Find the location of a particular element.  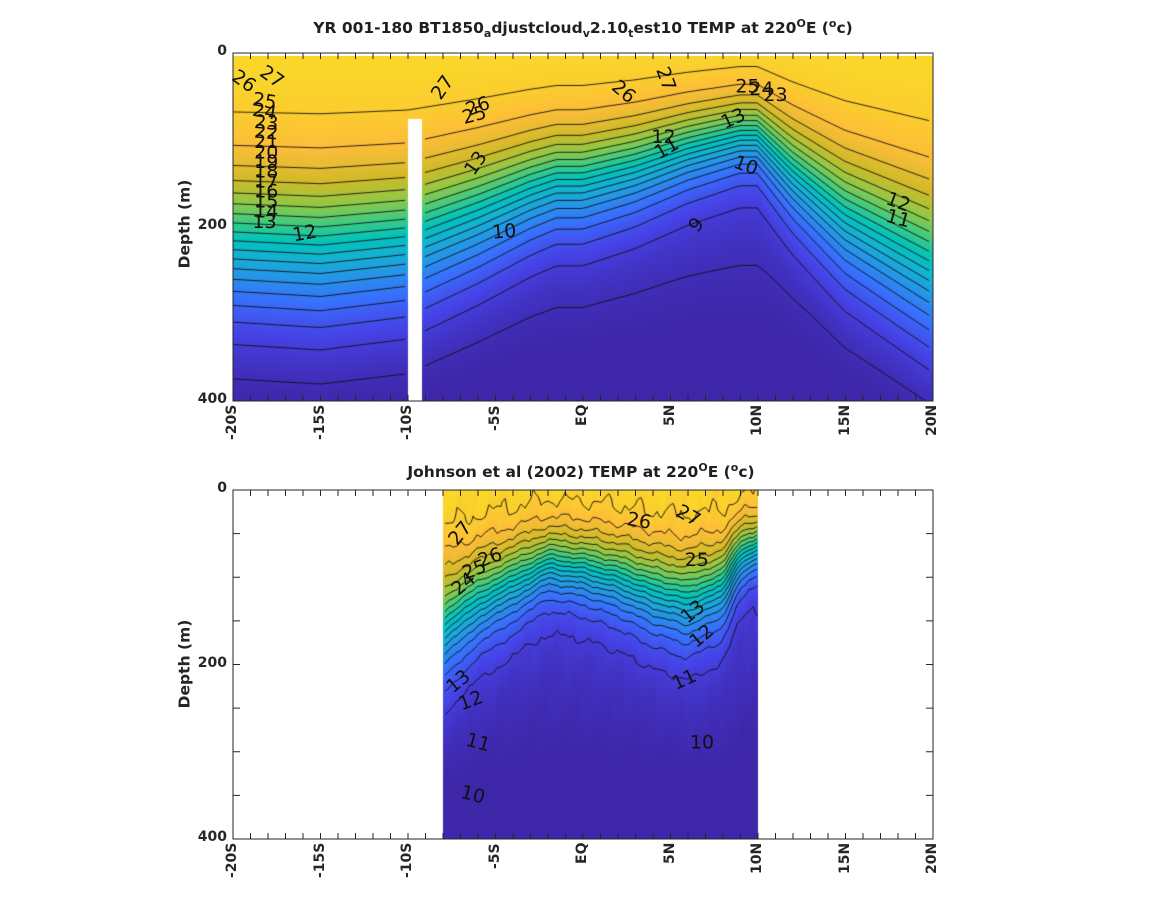

contour-label: 16 is located at coordinates (266, 192).